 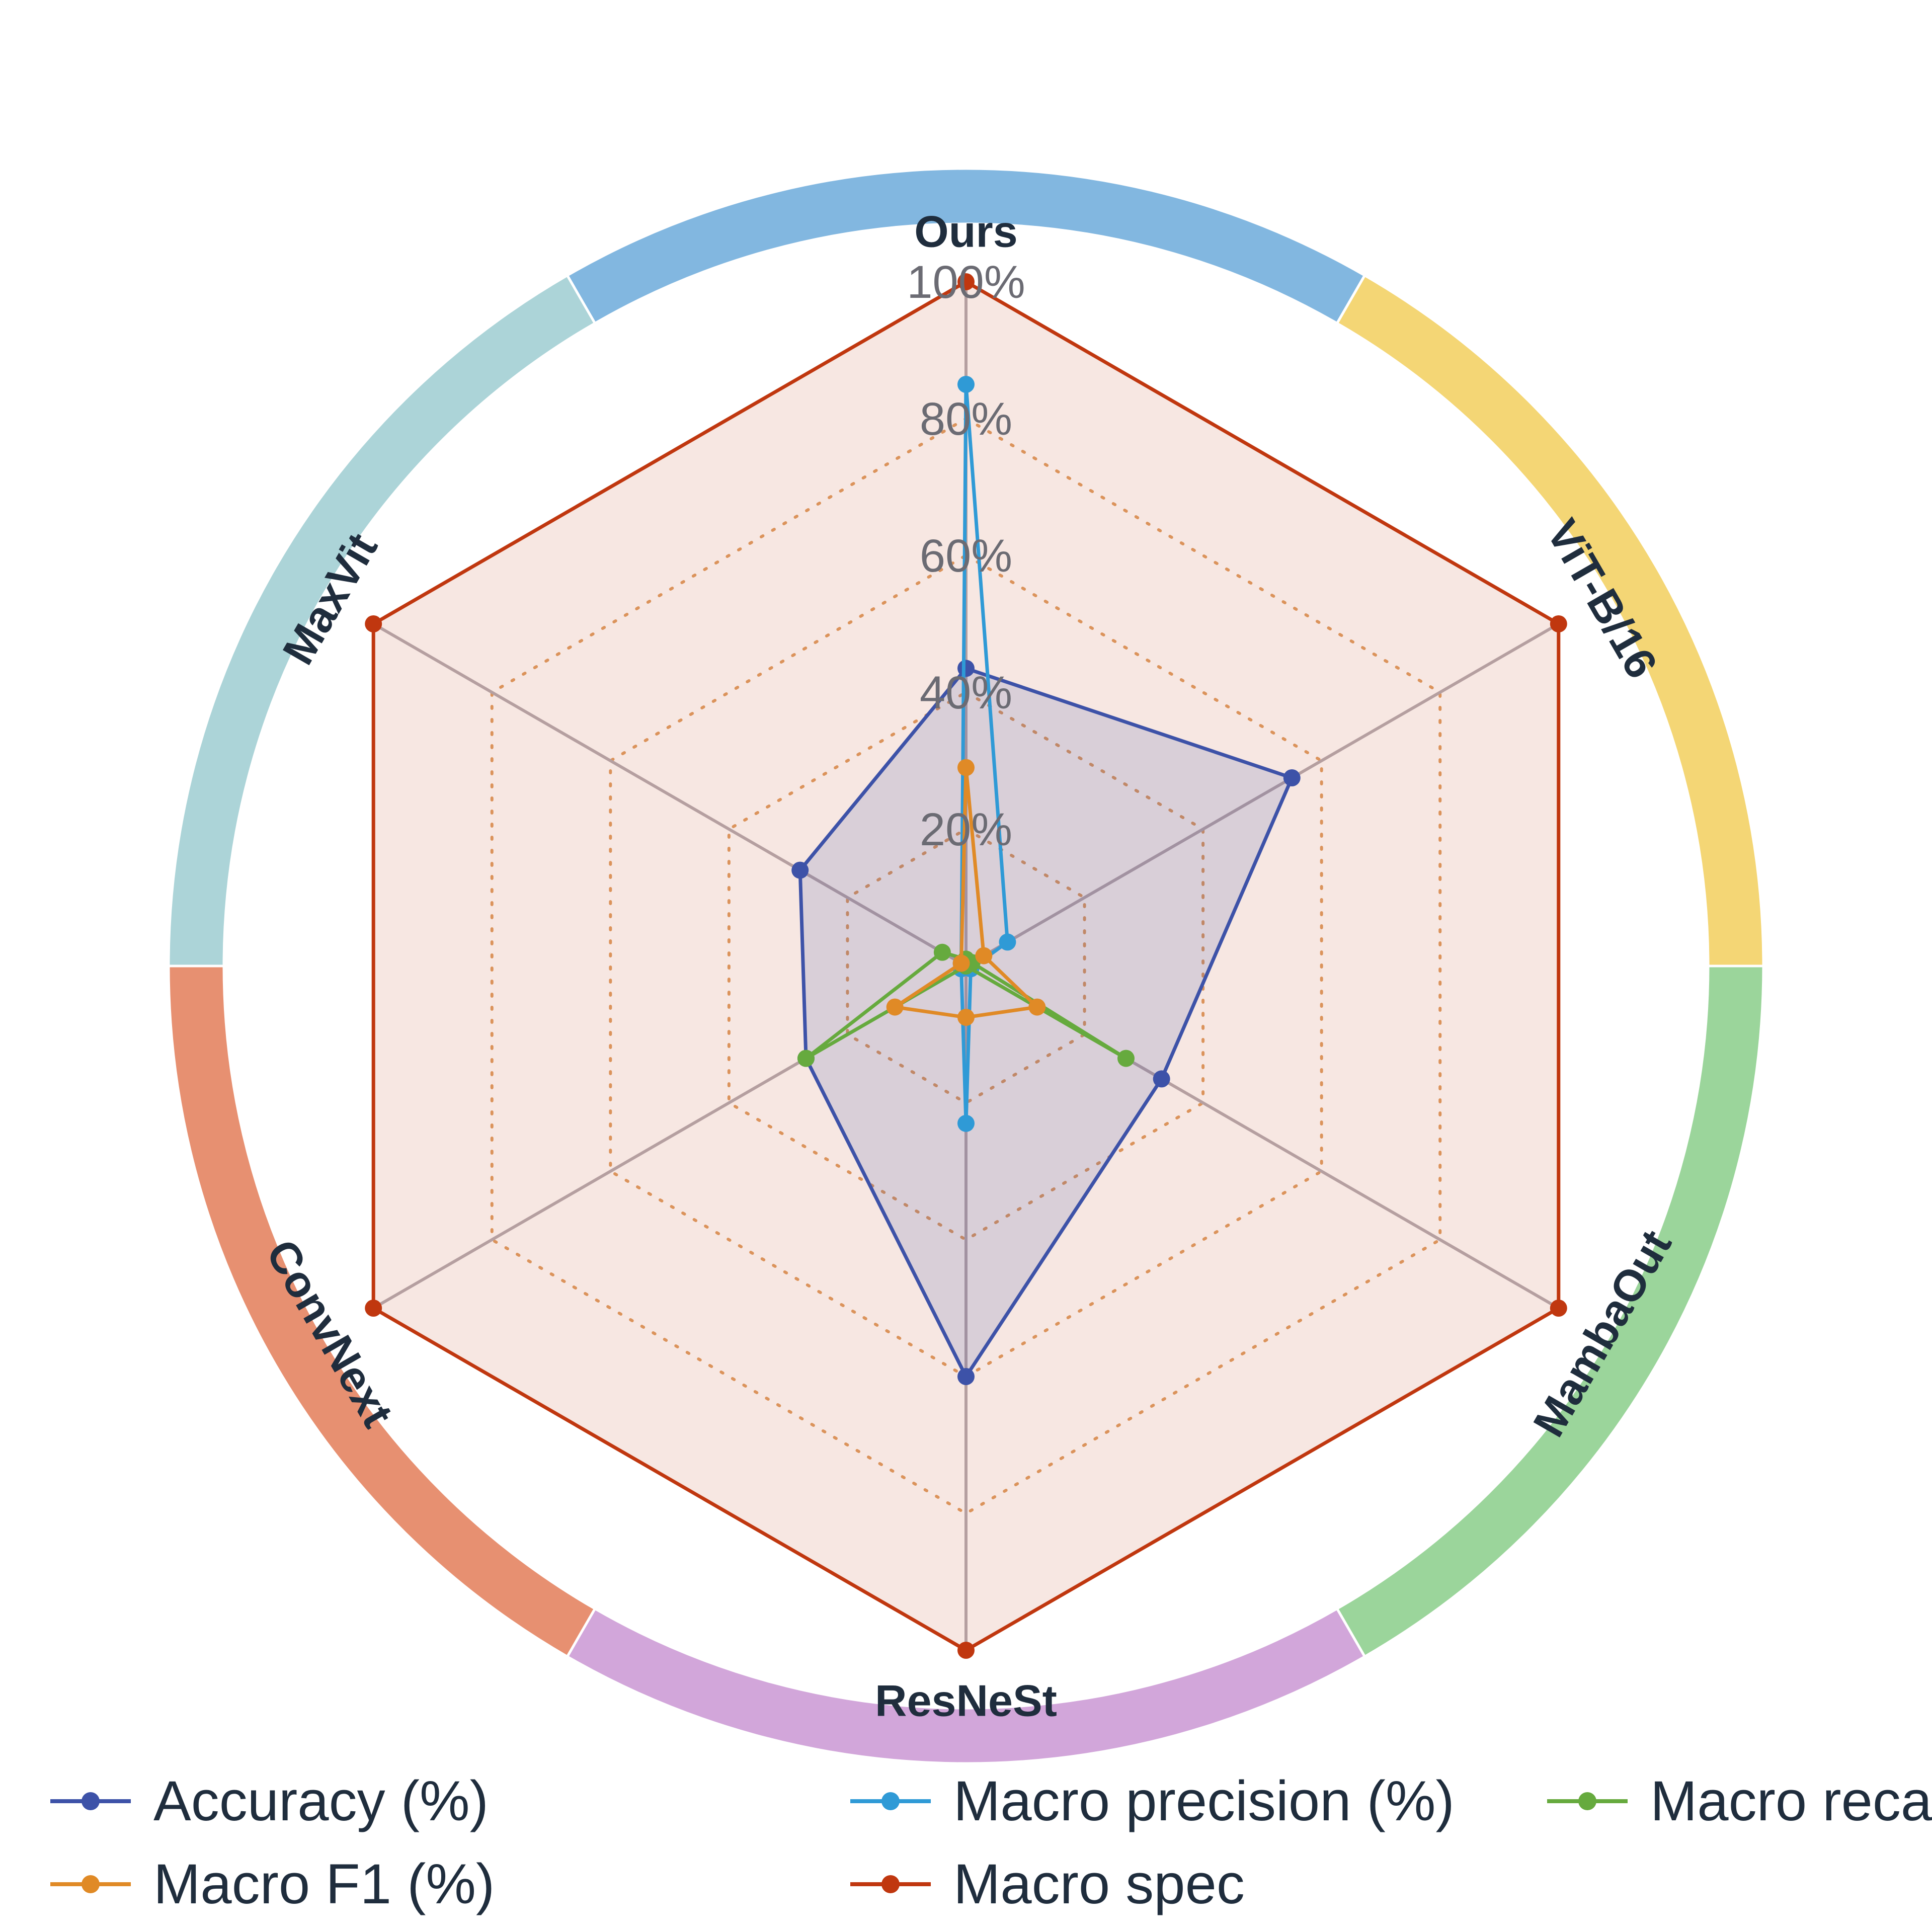 I want to click on series-point-macro-f1-maxvit, so click(x=961, y=963).